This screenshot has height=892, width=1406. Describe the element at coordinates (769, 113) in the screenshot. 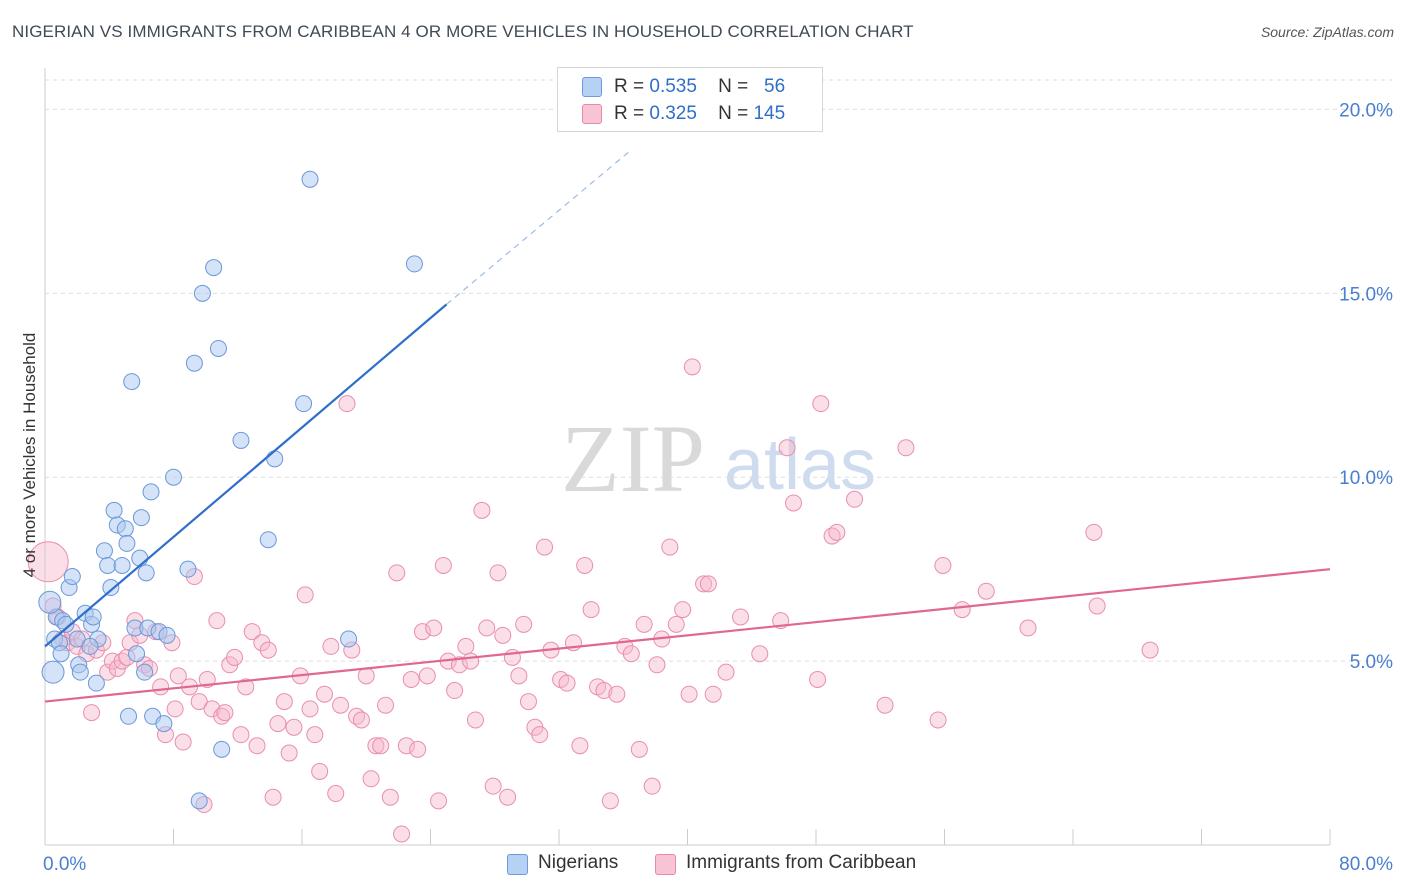

I see `n-value: 145` at that location.